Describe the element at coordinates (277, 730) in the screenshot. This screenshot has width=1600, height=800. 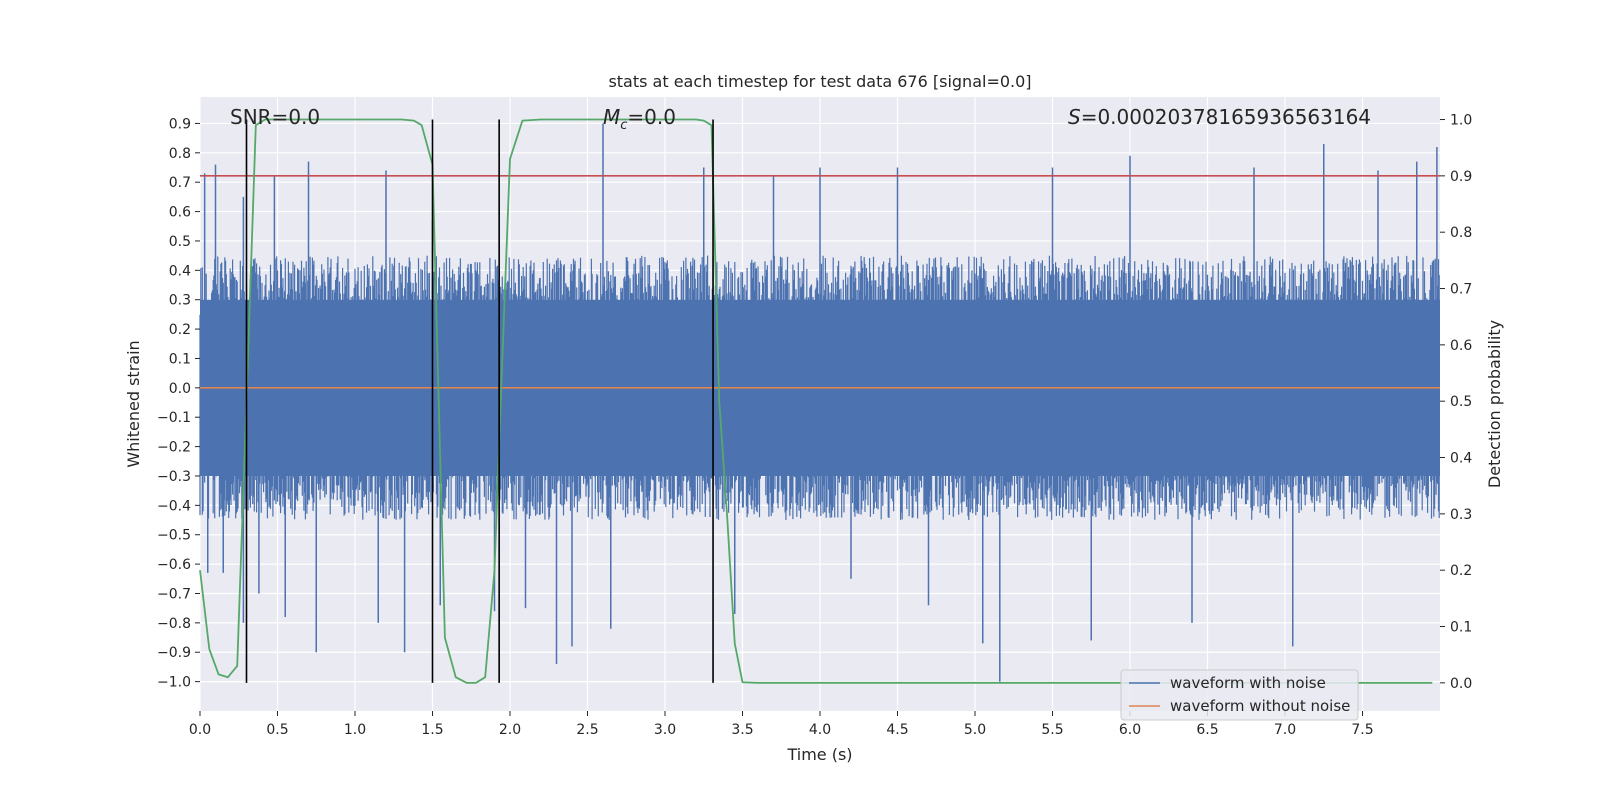
I see `x-tick-label: 0.5` at that location.